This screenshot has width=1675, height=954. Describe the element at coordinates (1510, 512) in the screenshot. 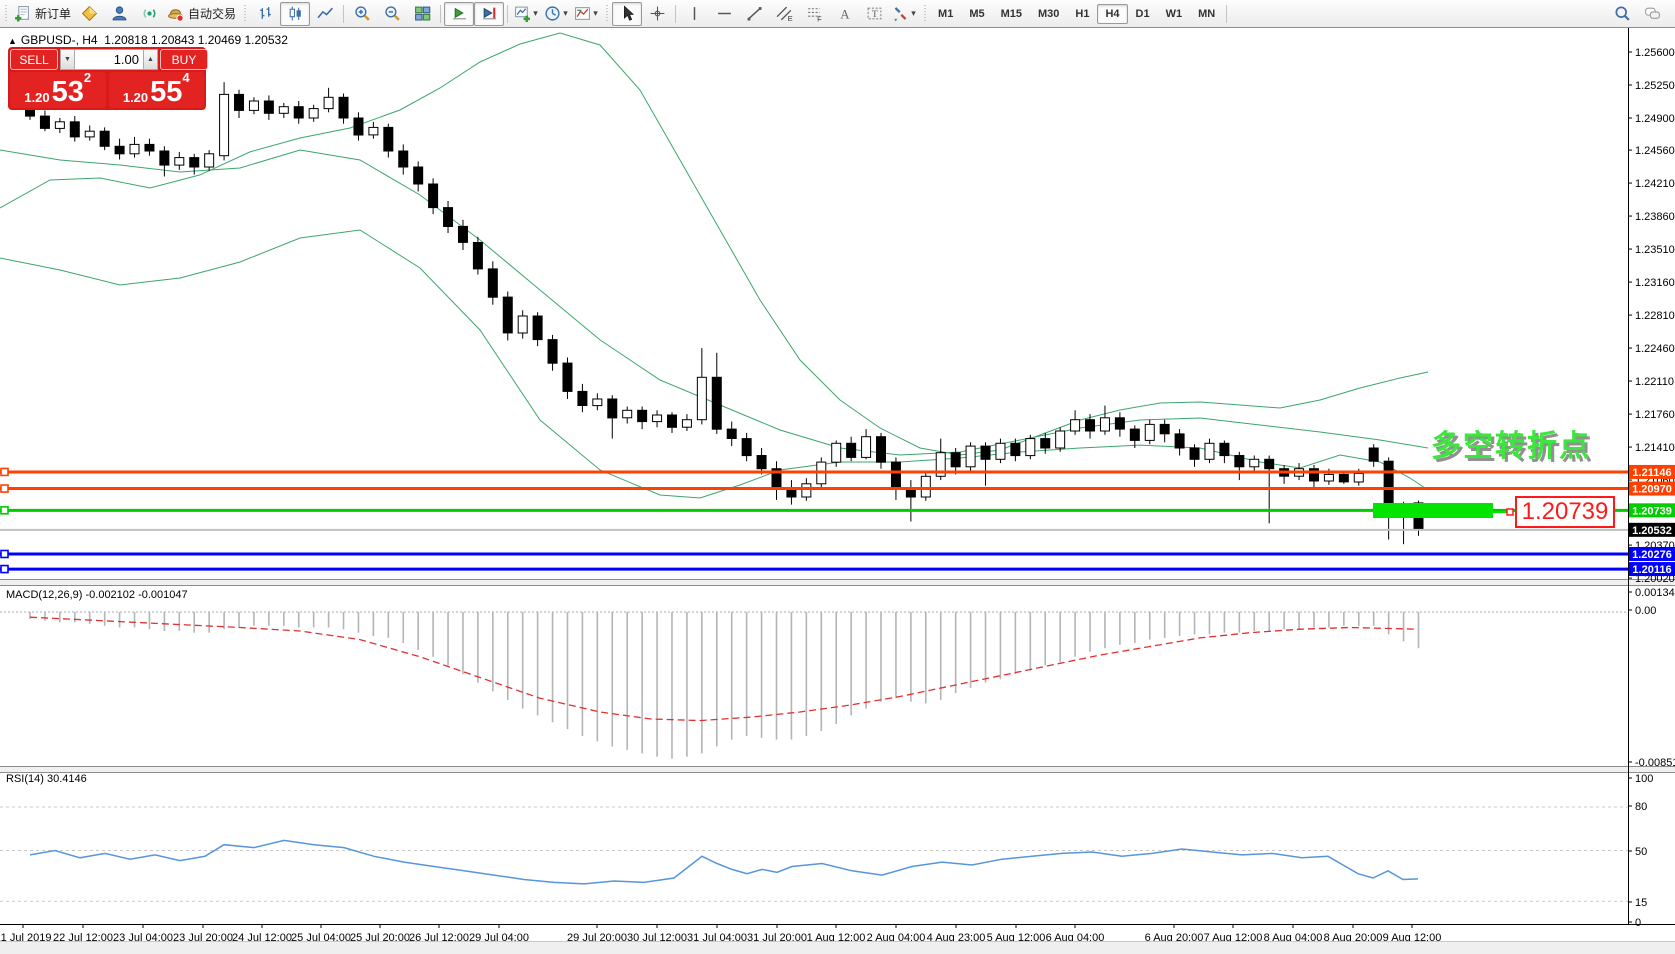

I see `callout-anchor-handle` at that location.